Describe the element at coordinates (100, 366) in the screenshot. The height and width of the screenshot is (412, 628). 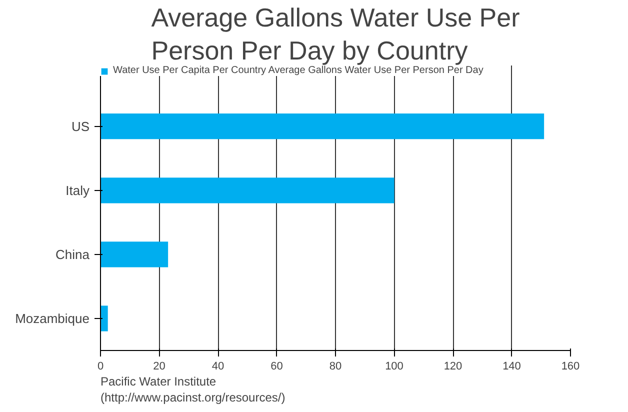
I see `x-tick-label: 0` at that location.